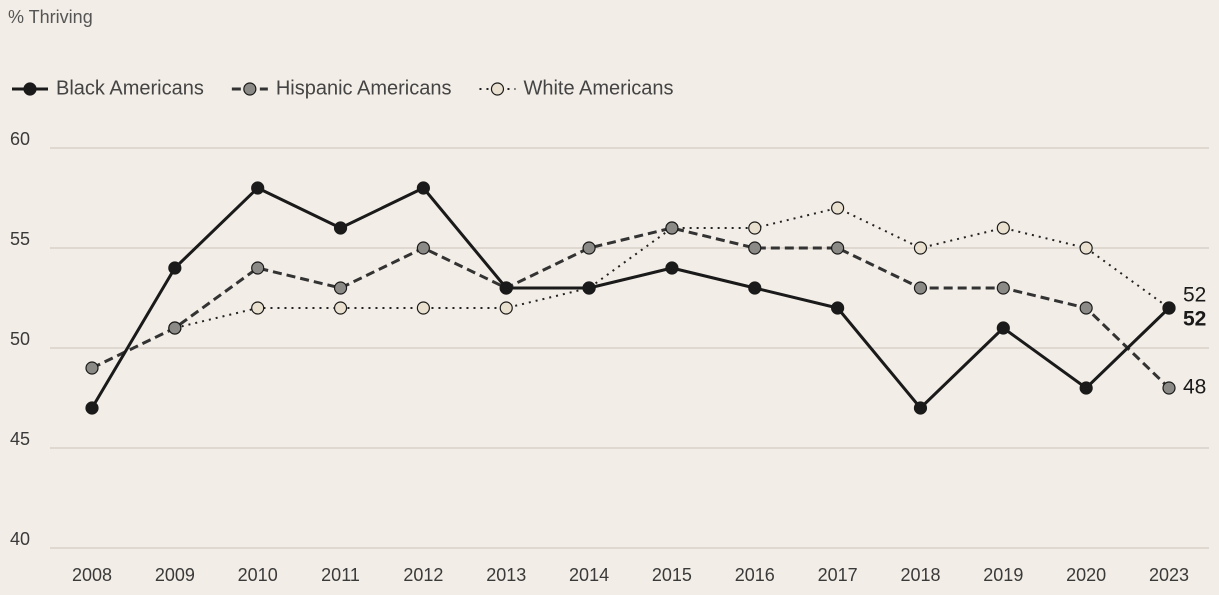  What do you see at coordinates (130, 88) in the screenshot?
I see `legend-label: Black Americans` at bounding box center [130, 88].